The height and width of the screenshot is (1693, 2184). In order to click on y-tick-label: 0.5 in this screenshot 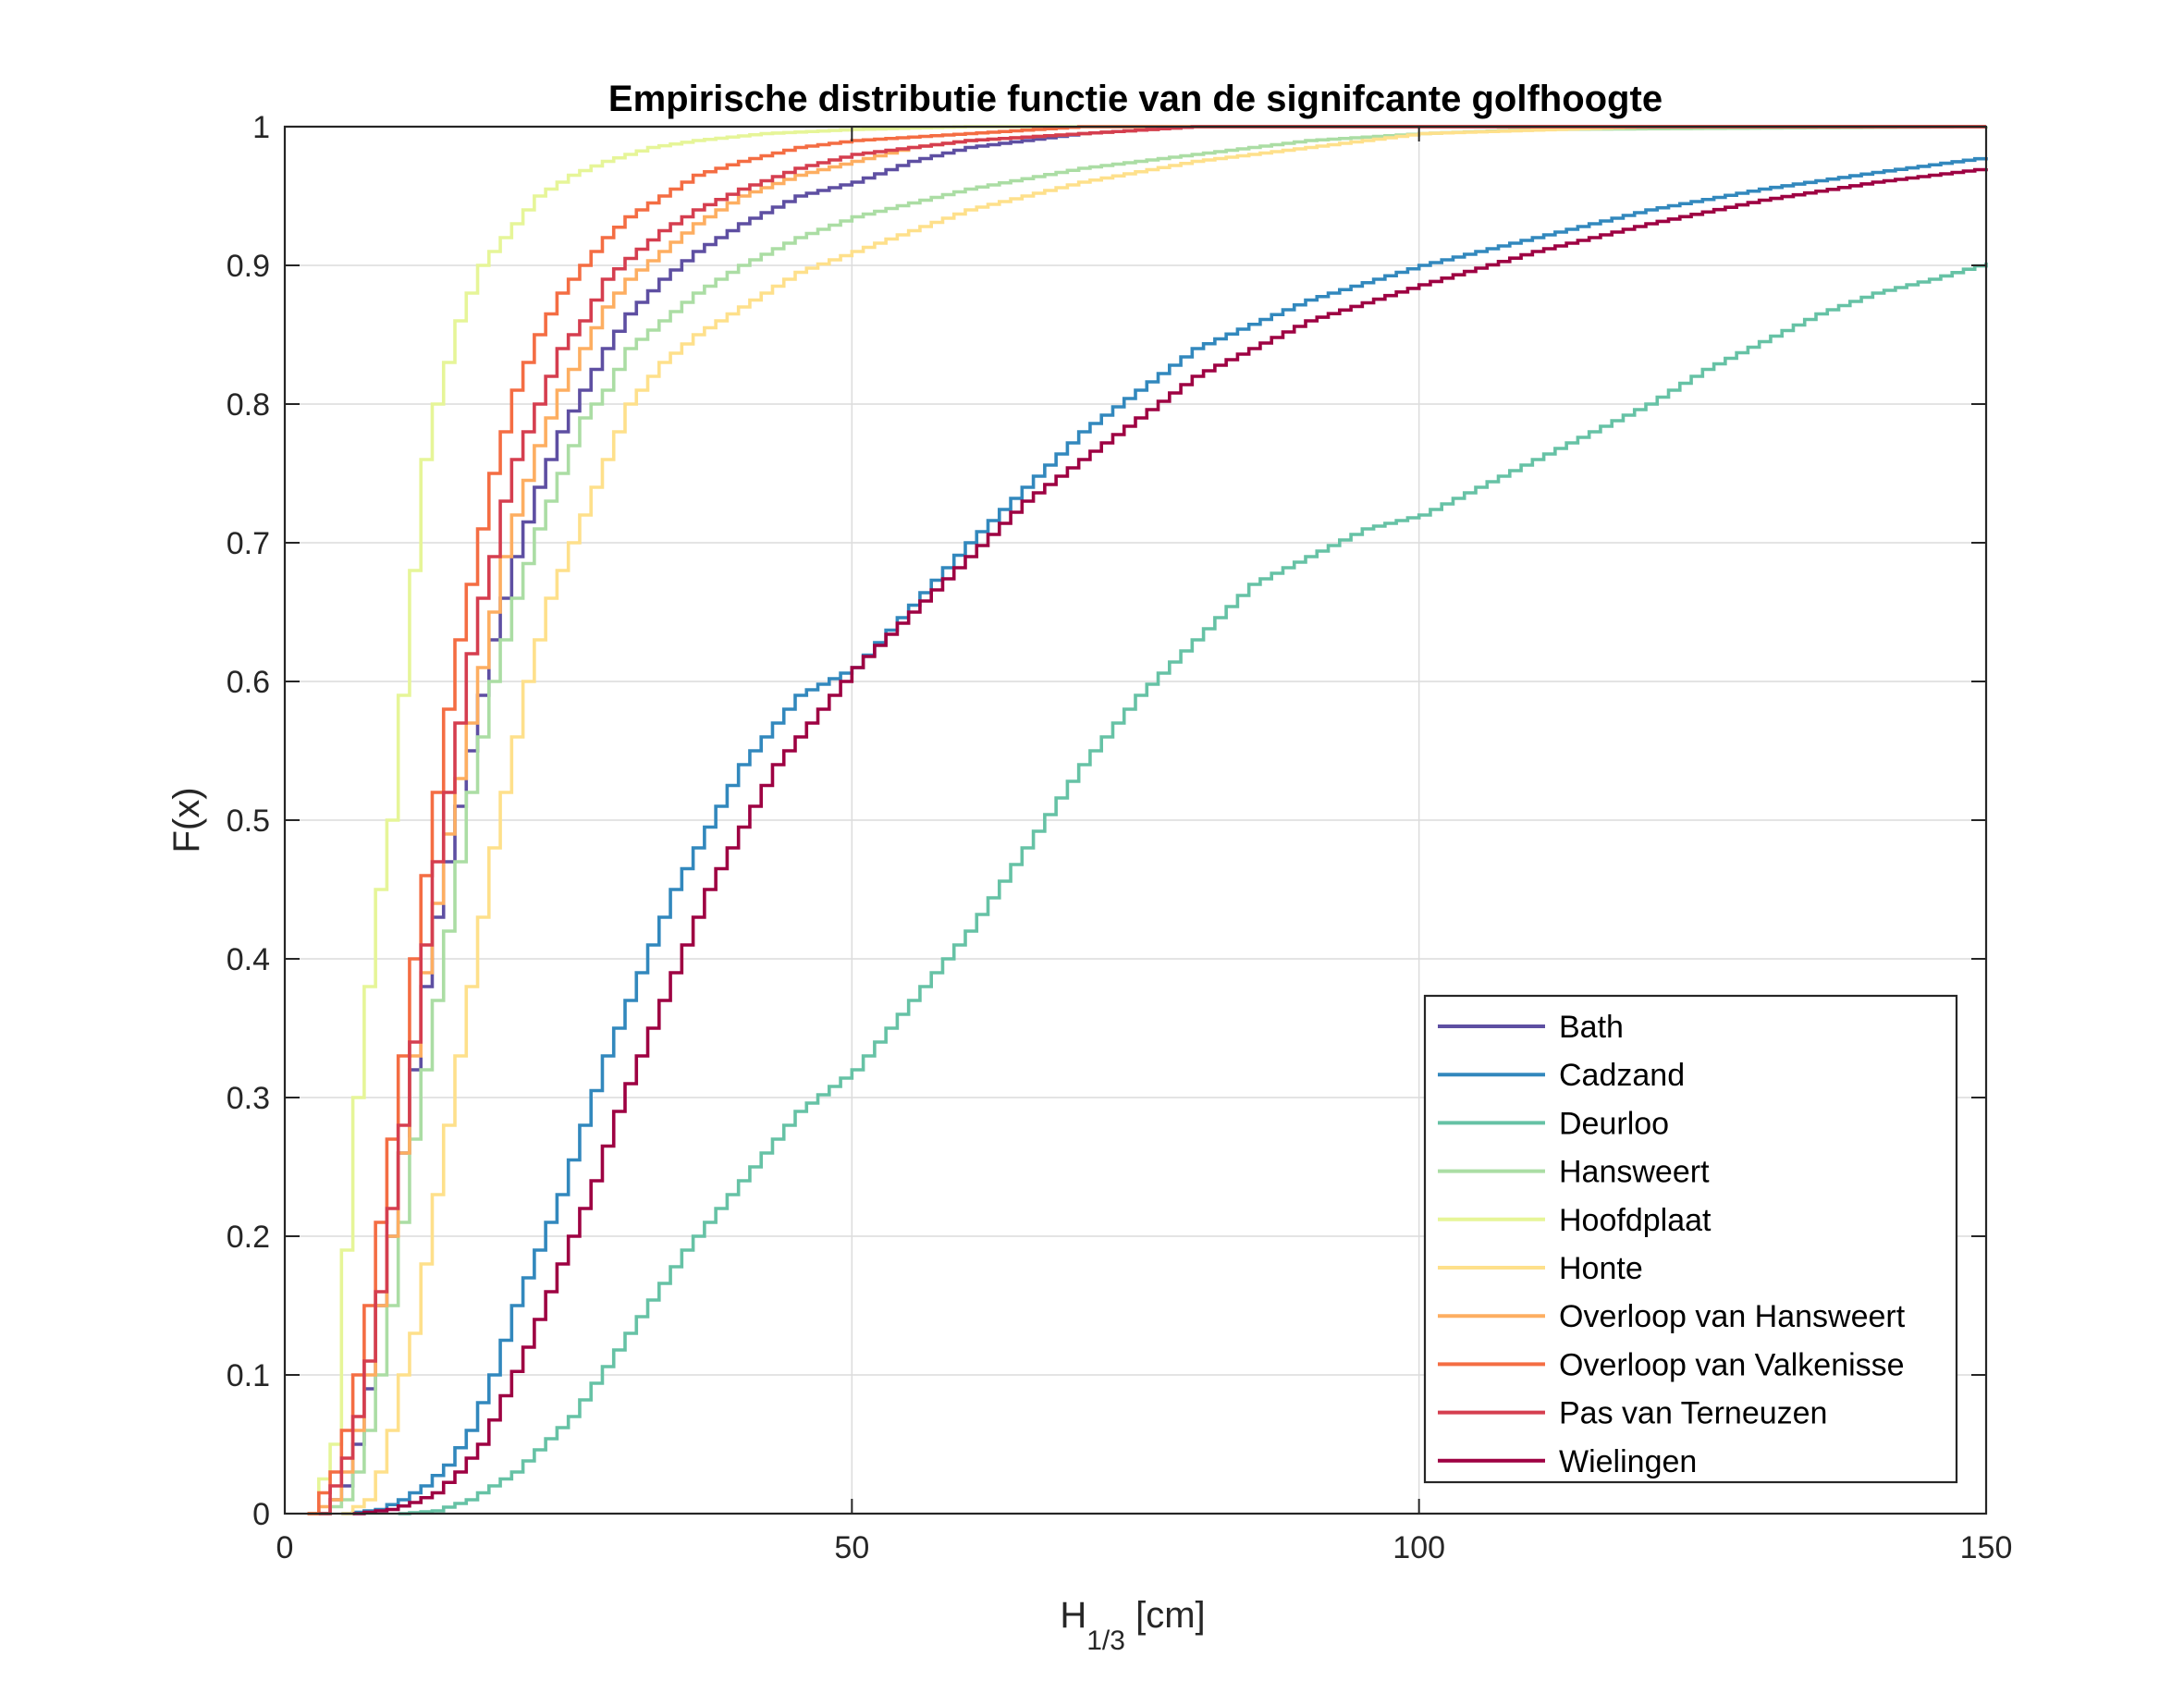, I will do `click(249, 822)`.